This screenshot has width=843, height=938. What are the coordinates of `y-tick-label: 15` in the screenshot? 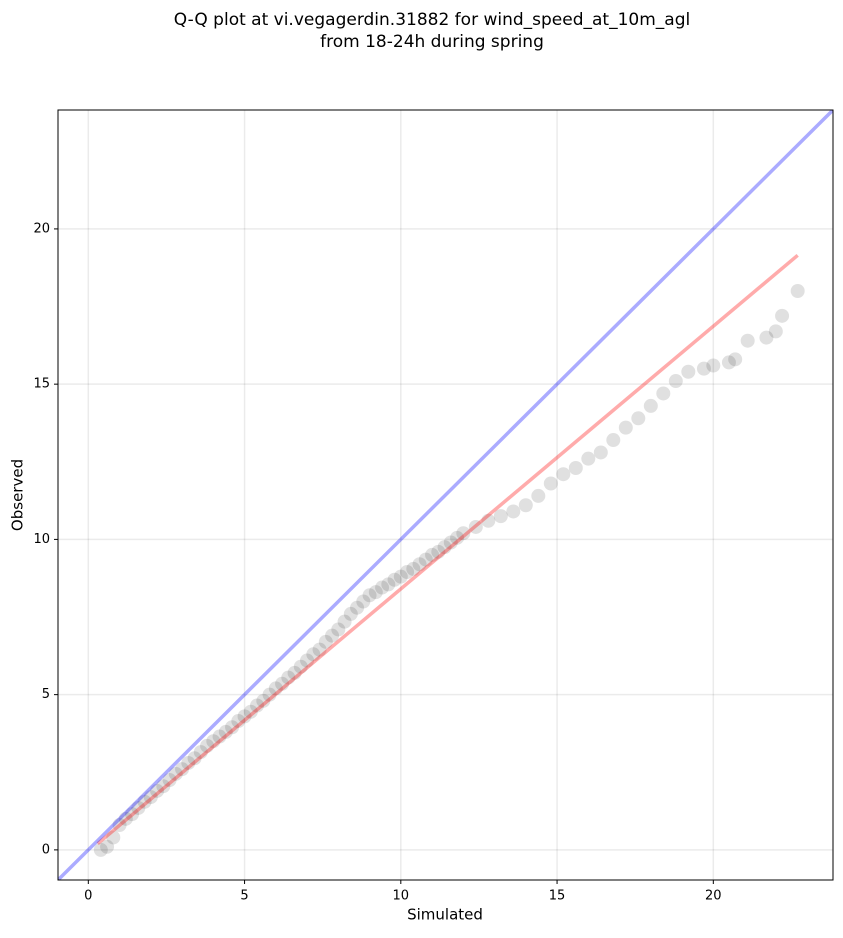 It's located at (41, 384).